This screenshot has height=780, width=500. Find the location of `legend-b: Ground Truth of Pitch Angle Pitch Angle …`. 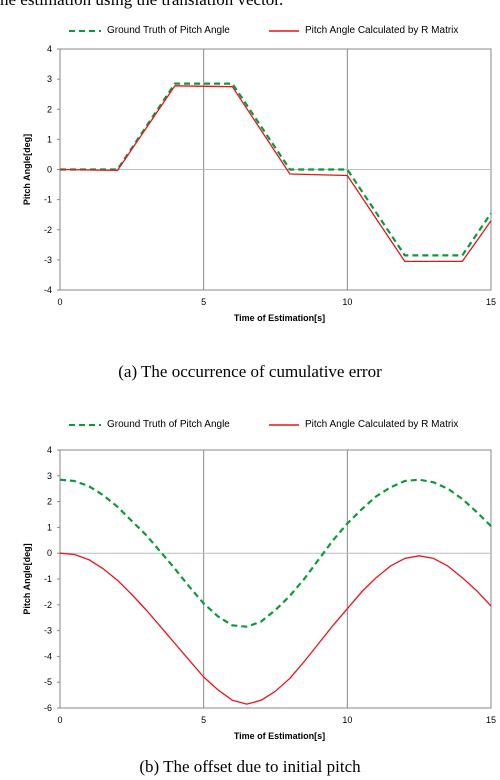

legend-b: Ground Truth of Pitch Angle Pitch Angle … is located at coordinates (250, 427).